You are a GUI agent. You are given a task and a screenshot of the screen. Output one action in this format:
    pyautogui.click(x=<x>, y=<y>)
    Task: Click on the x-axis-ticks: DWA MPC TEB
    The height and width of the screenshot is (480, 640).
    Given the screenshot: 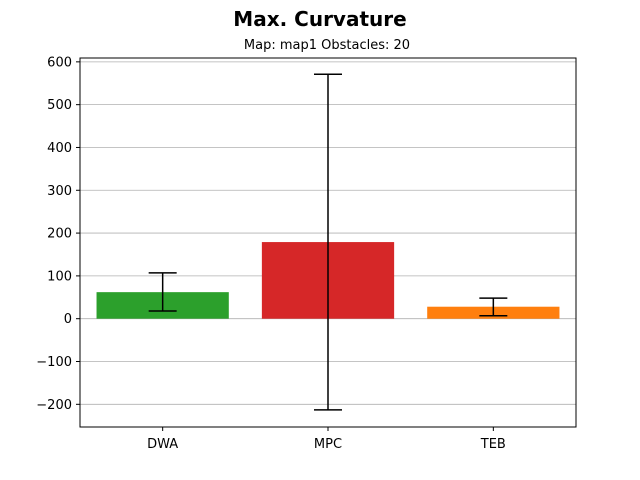 What is the action you would take?
    pyautogui.click(x=326, y=439)
    